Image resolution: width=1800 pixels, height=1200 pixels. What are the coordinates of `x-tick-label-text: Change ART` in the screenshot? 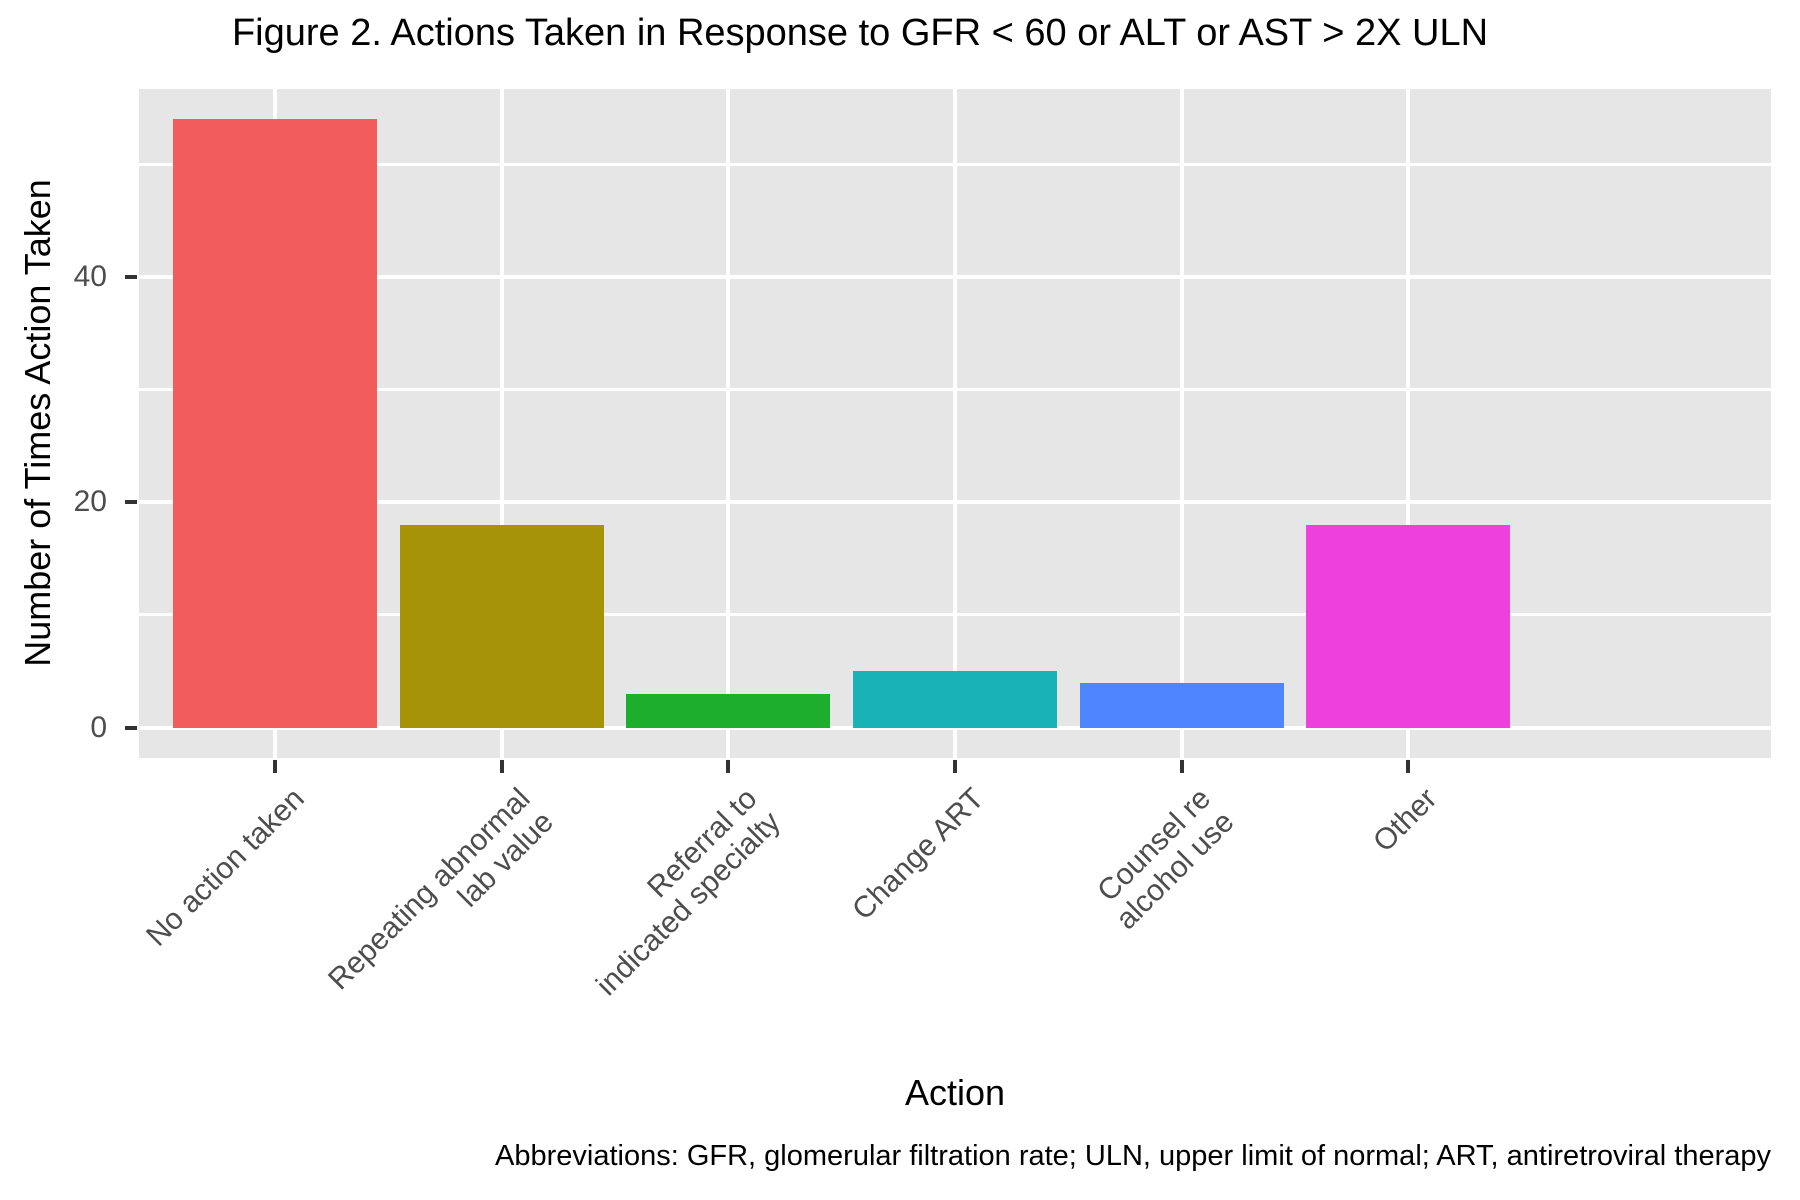 It's located at (918, 854).